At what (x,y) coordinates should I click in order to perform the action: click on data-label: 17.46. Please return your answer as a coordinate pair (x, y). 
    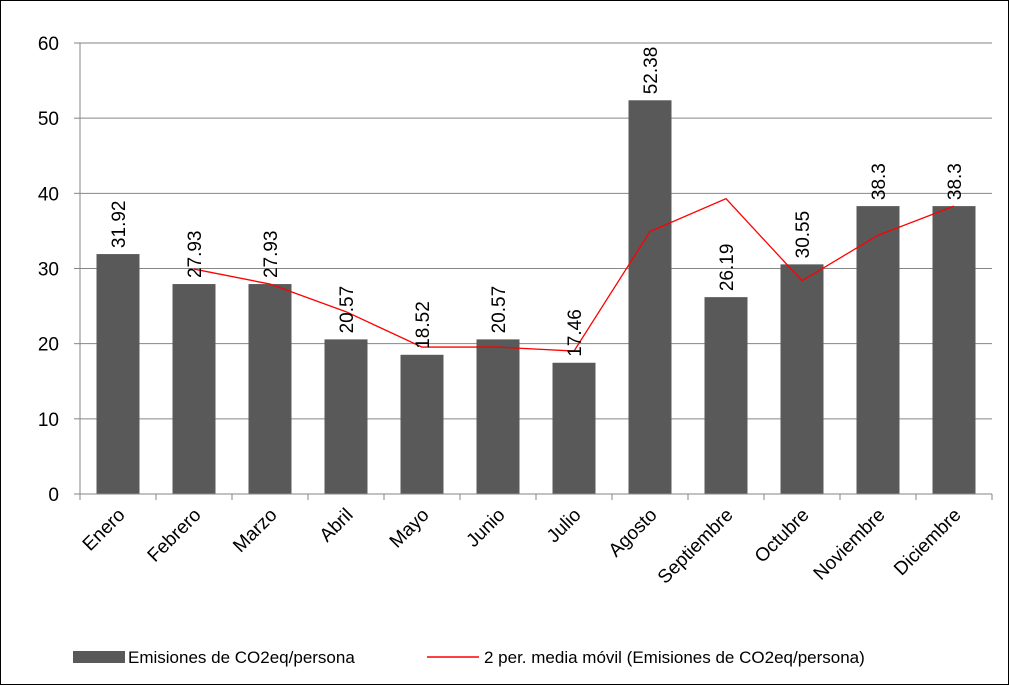
    Looking at the image, I should click on (575, 333).